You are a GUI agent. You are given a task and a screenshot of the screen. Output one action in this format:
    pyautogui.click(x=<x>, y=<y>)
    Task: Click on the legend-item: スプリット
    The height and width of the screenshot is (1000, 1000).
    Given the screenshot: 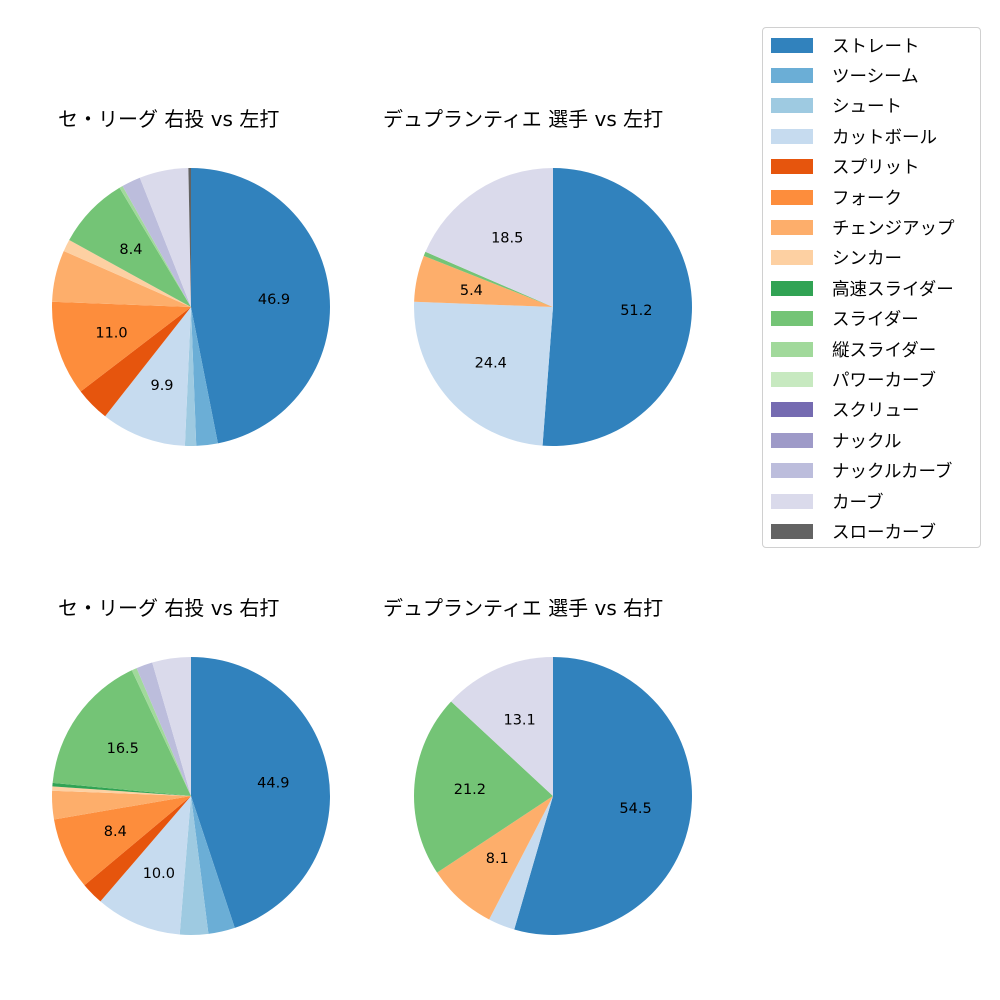 What is the action you would take?
    pyautogui.click(x=845, y=167)
    